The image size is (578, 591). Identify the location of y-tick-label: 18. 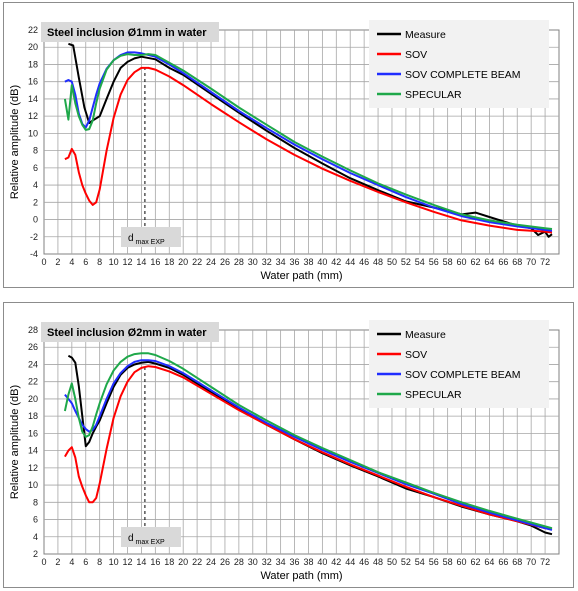
(33, 416).